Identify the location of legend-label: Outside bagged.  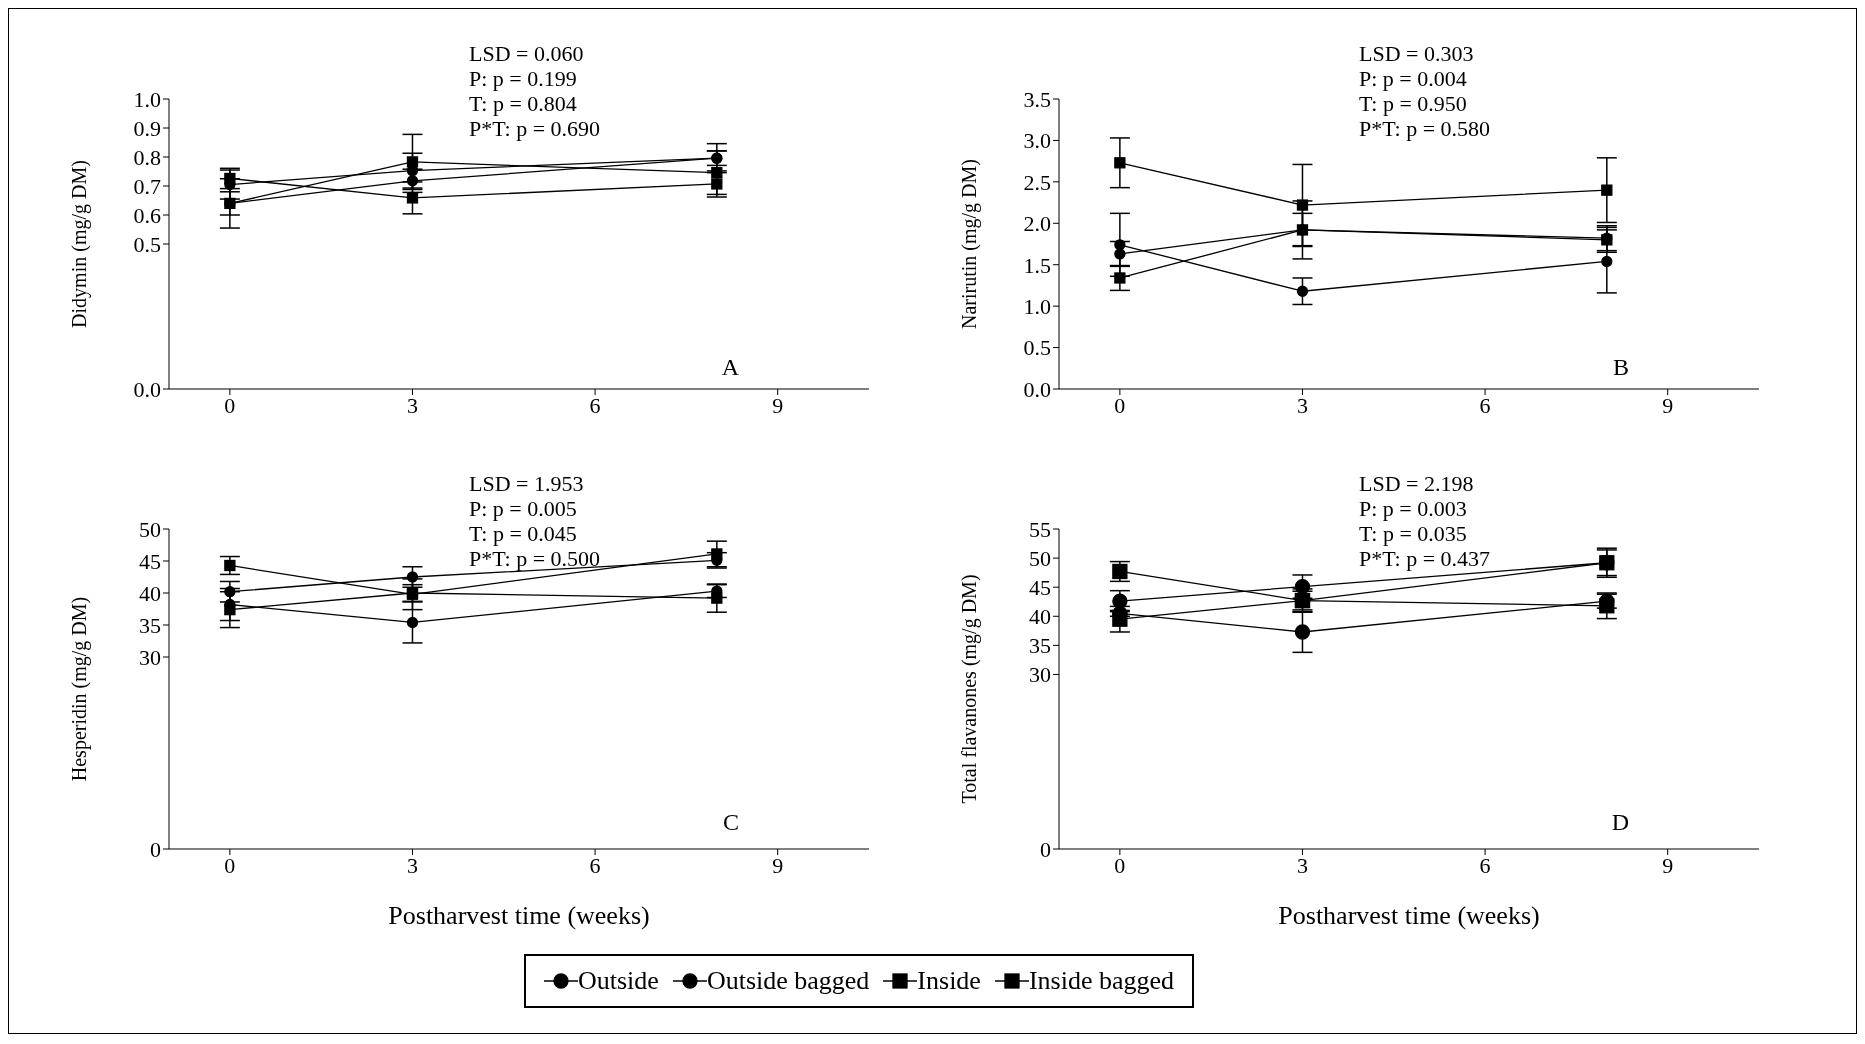
(788, 981).